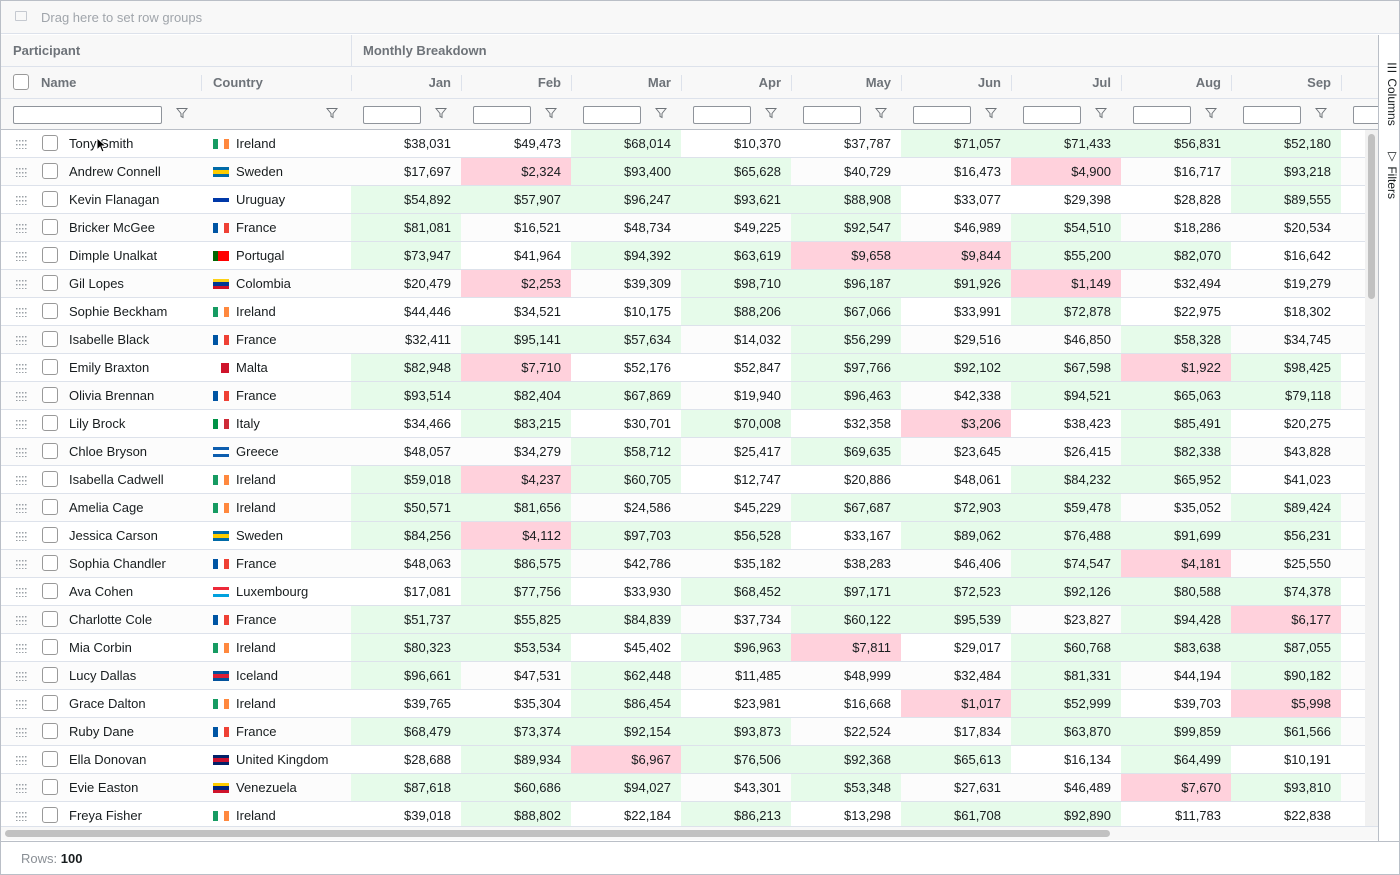  Describe the element at coordinates (106, 507) in the screenshot. I see `cell-name: Amelia Cage` at that location.